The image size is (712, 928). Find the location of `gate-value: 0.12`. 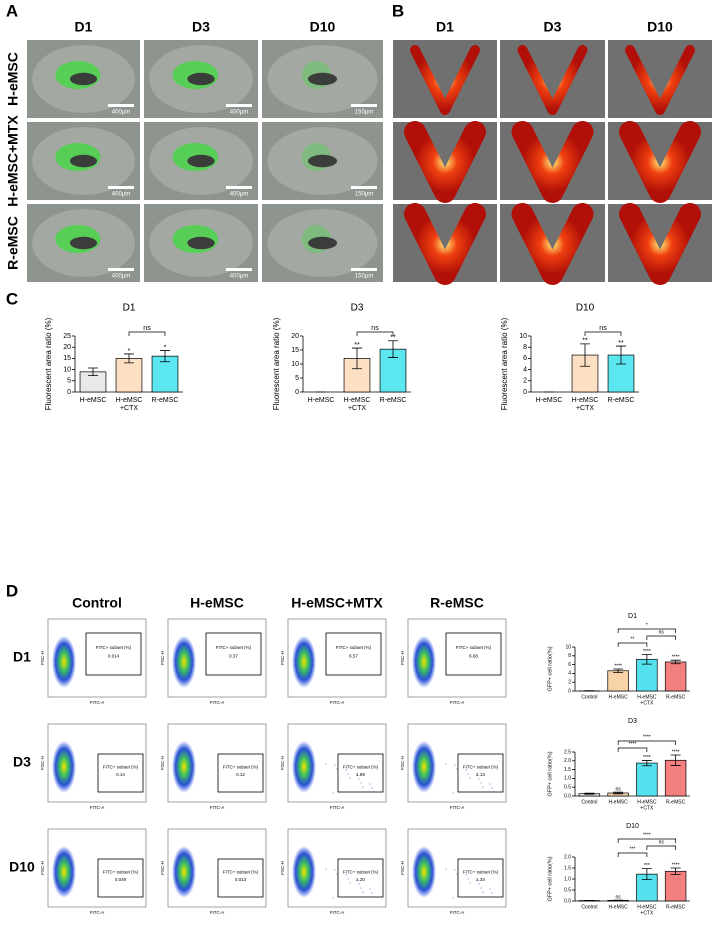

gate-value: 0.12 is located at coordinates (240, 774).